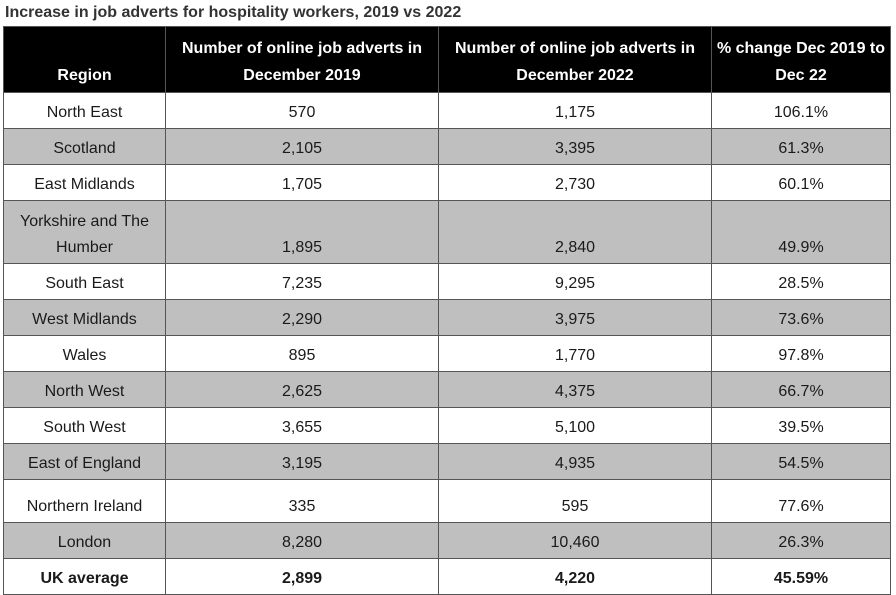 The height and width of the screenshot is (595, 896). I want to click on cell-region: East of England, so click(84, 461).